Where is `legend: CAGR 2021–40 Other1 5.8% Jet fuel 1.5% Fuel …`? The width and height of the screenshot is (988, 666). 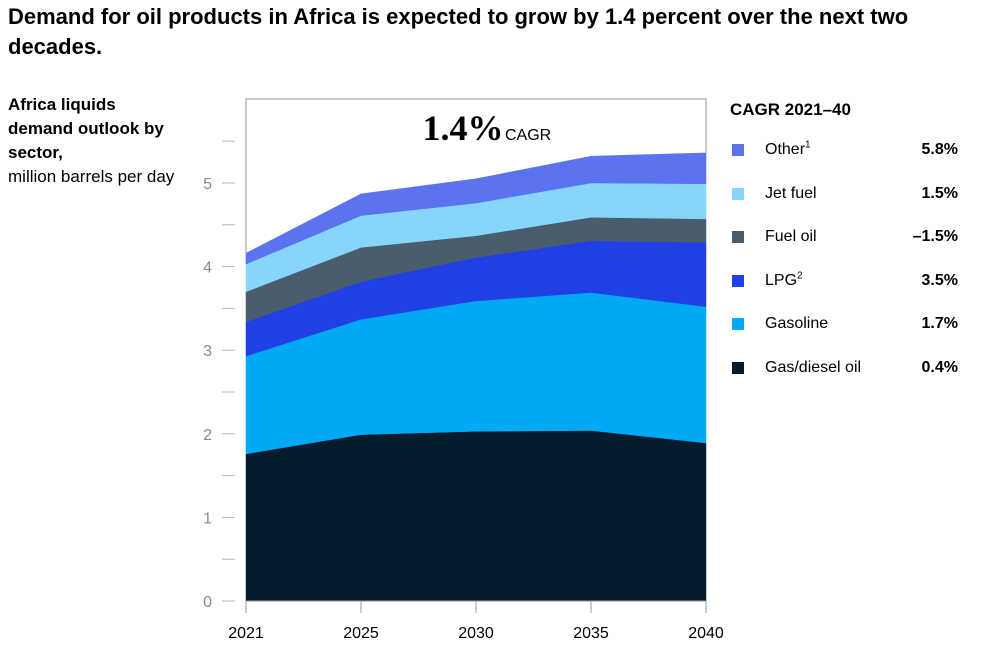
legend: CAGR 2021–40 Other1 5.8% Jet fuel 1.5% Fuel … is located at coordinates (850, 248).